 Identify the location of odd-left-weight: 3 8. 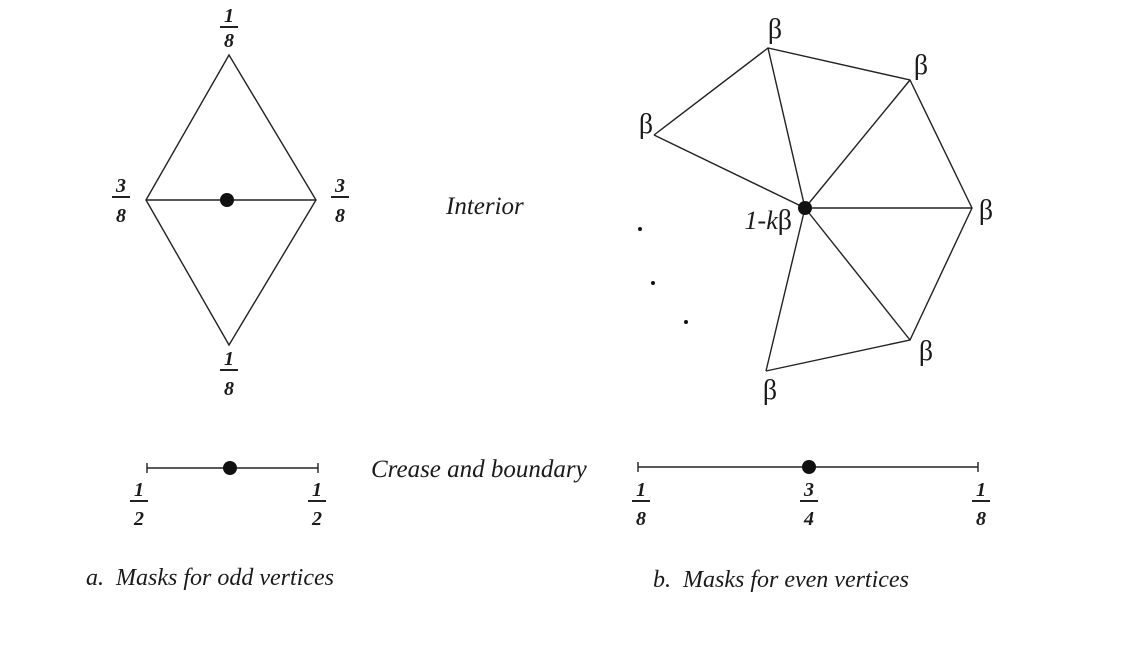
(121, 201).